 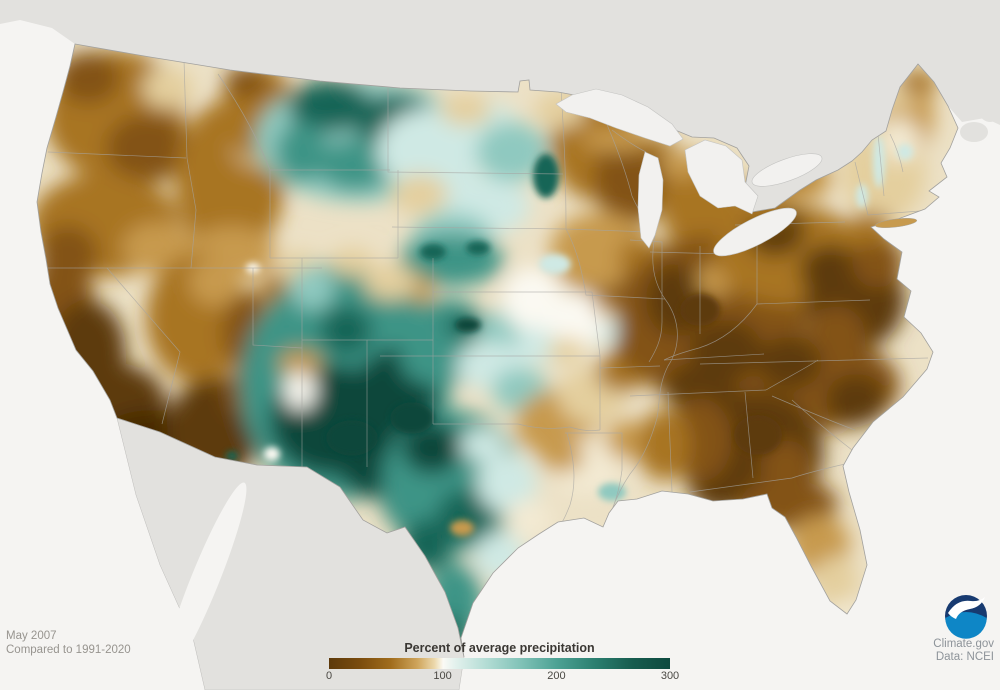 What do you see at coordinates (755, 232) in the screenshot?
I see `lake-erie` at bounding box center [755, 232].